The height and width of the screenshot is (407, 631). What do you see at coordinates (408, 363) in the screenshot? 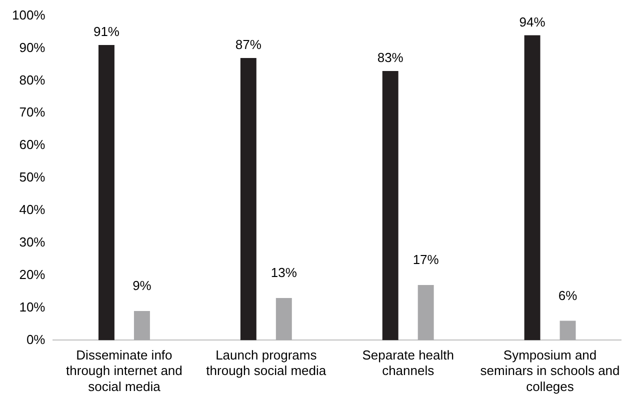
I see `x-tick-label: Separate health channels` at bounding box center [408, 363].